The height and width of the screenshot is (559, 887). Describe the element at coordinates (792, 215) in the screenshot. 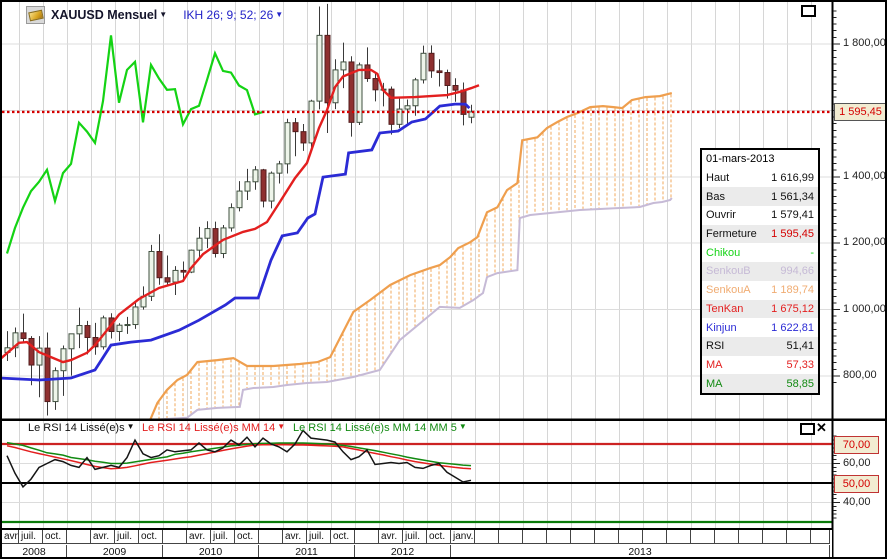

I see `tooltip-row-value: 1 579,41` at that location.